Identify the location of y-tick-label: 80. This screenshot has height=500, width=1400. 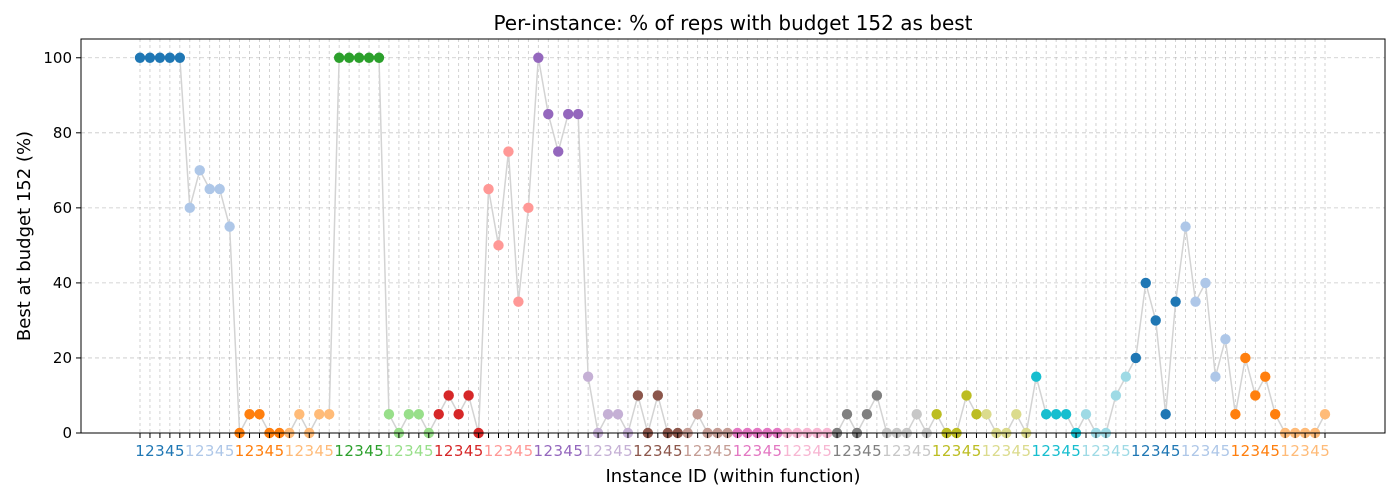
(62, 133).